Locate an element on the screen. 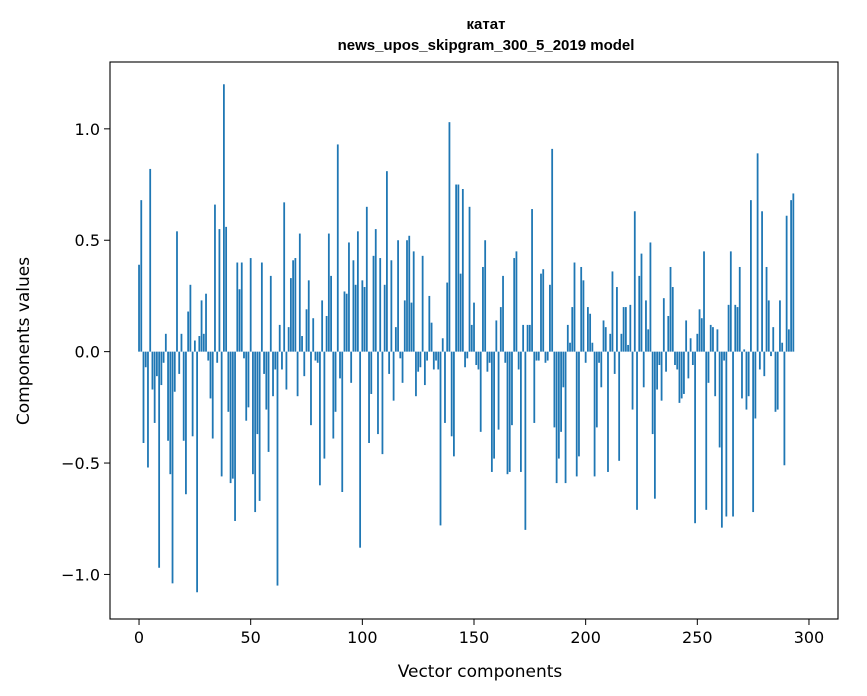  x-axis-ticks: 0 50 100 150 200 250 300 is located at coordinates (479, 633).